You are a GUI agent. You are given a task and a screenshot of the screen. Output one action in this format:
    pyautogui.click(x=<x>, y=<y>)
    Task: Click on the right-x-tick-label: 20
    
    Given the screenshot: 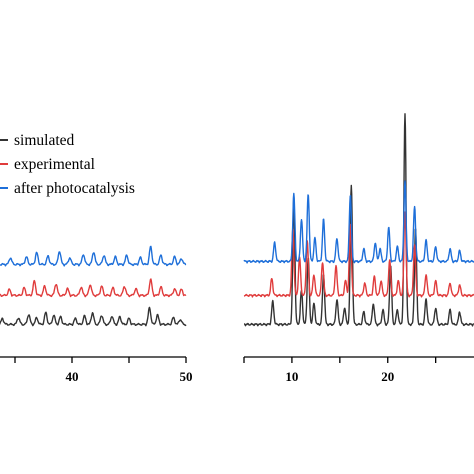 What is the action you would take?
    pyautogui.click(x=387, y=376)
    